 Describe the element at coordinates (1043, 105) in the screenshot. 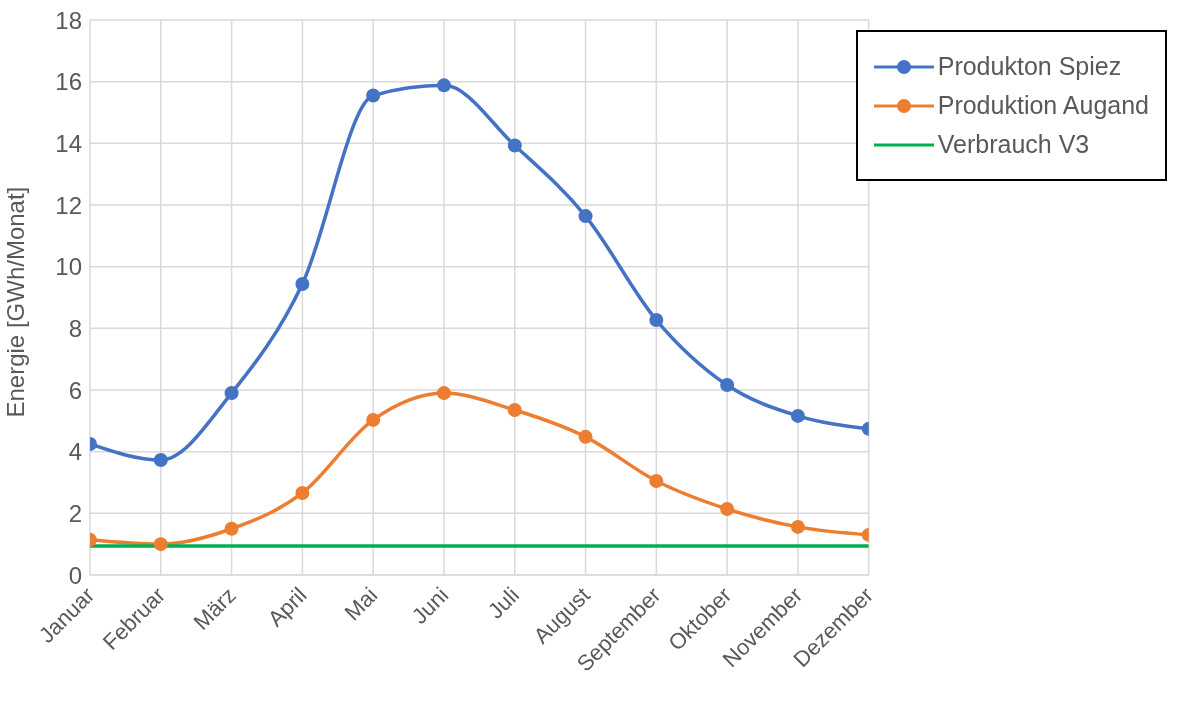

I see `legend-label: Produktion Augand` at that location.